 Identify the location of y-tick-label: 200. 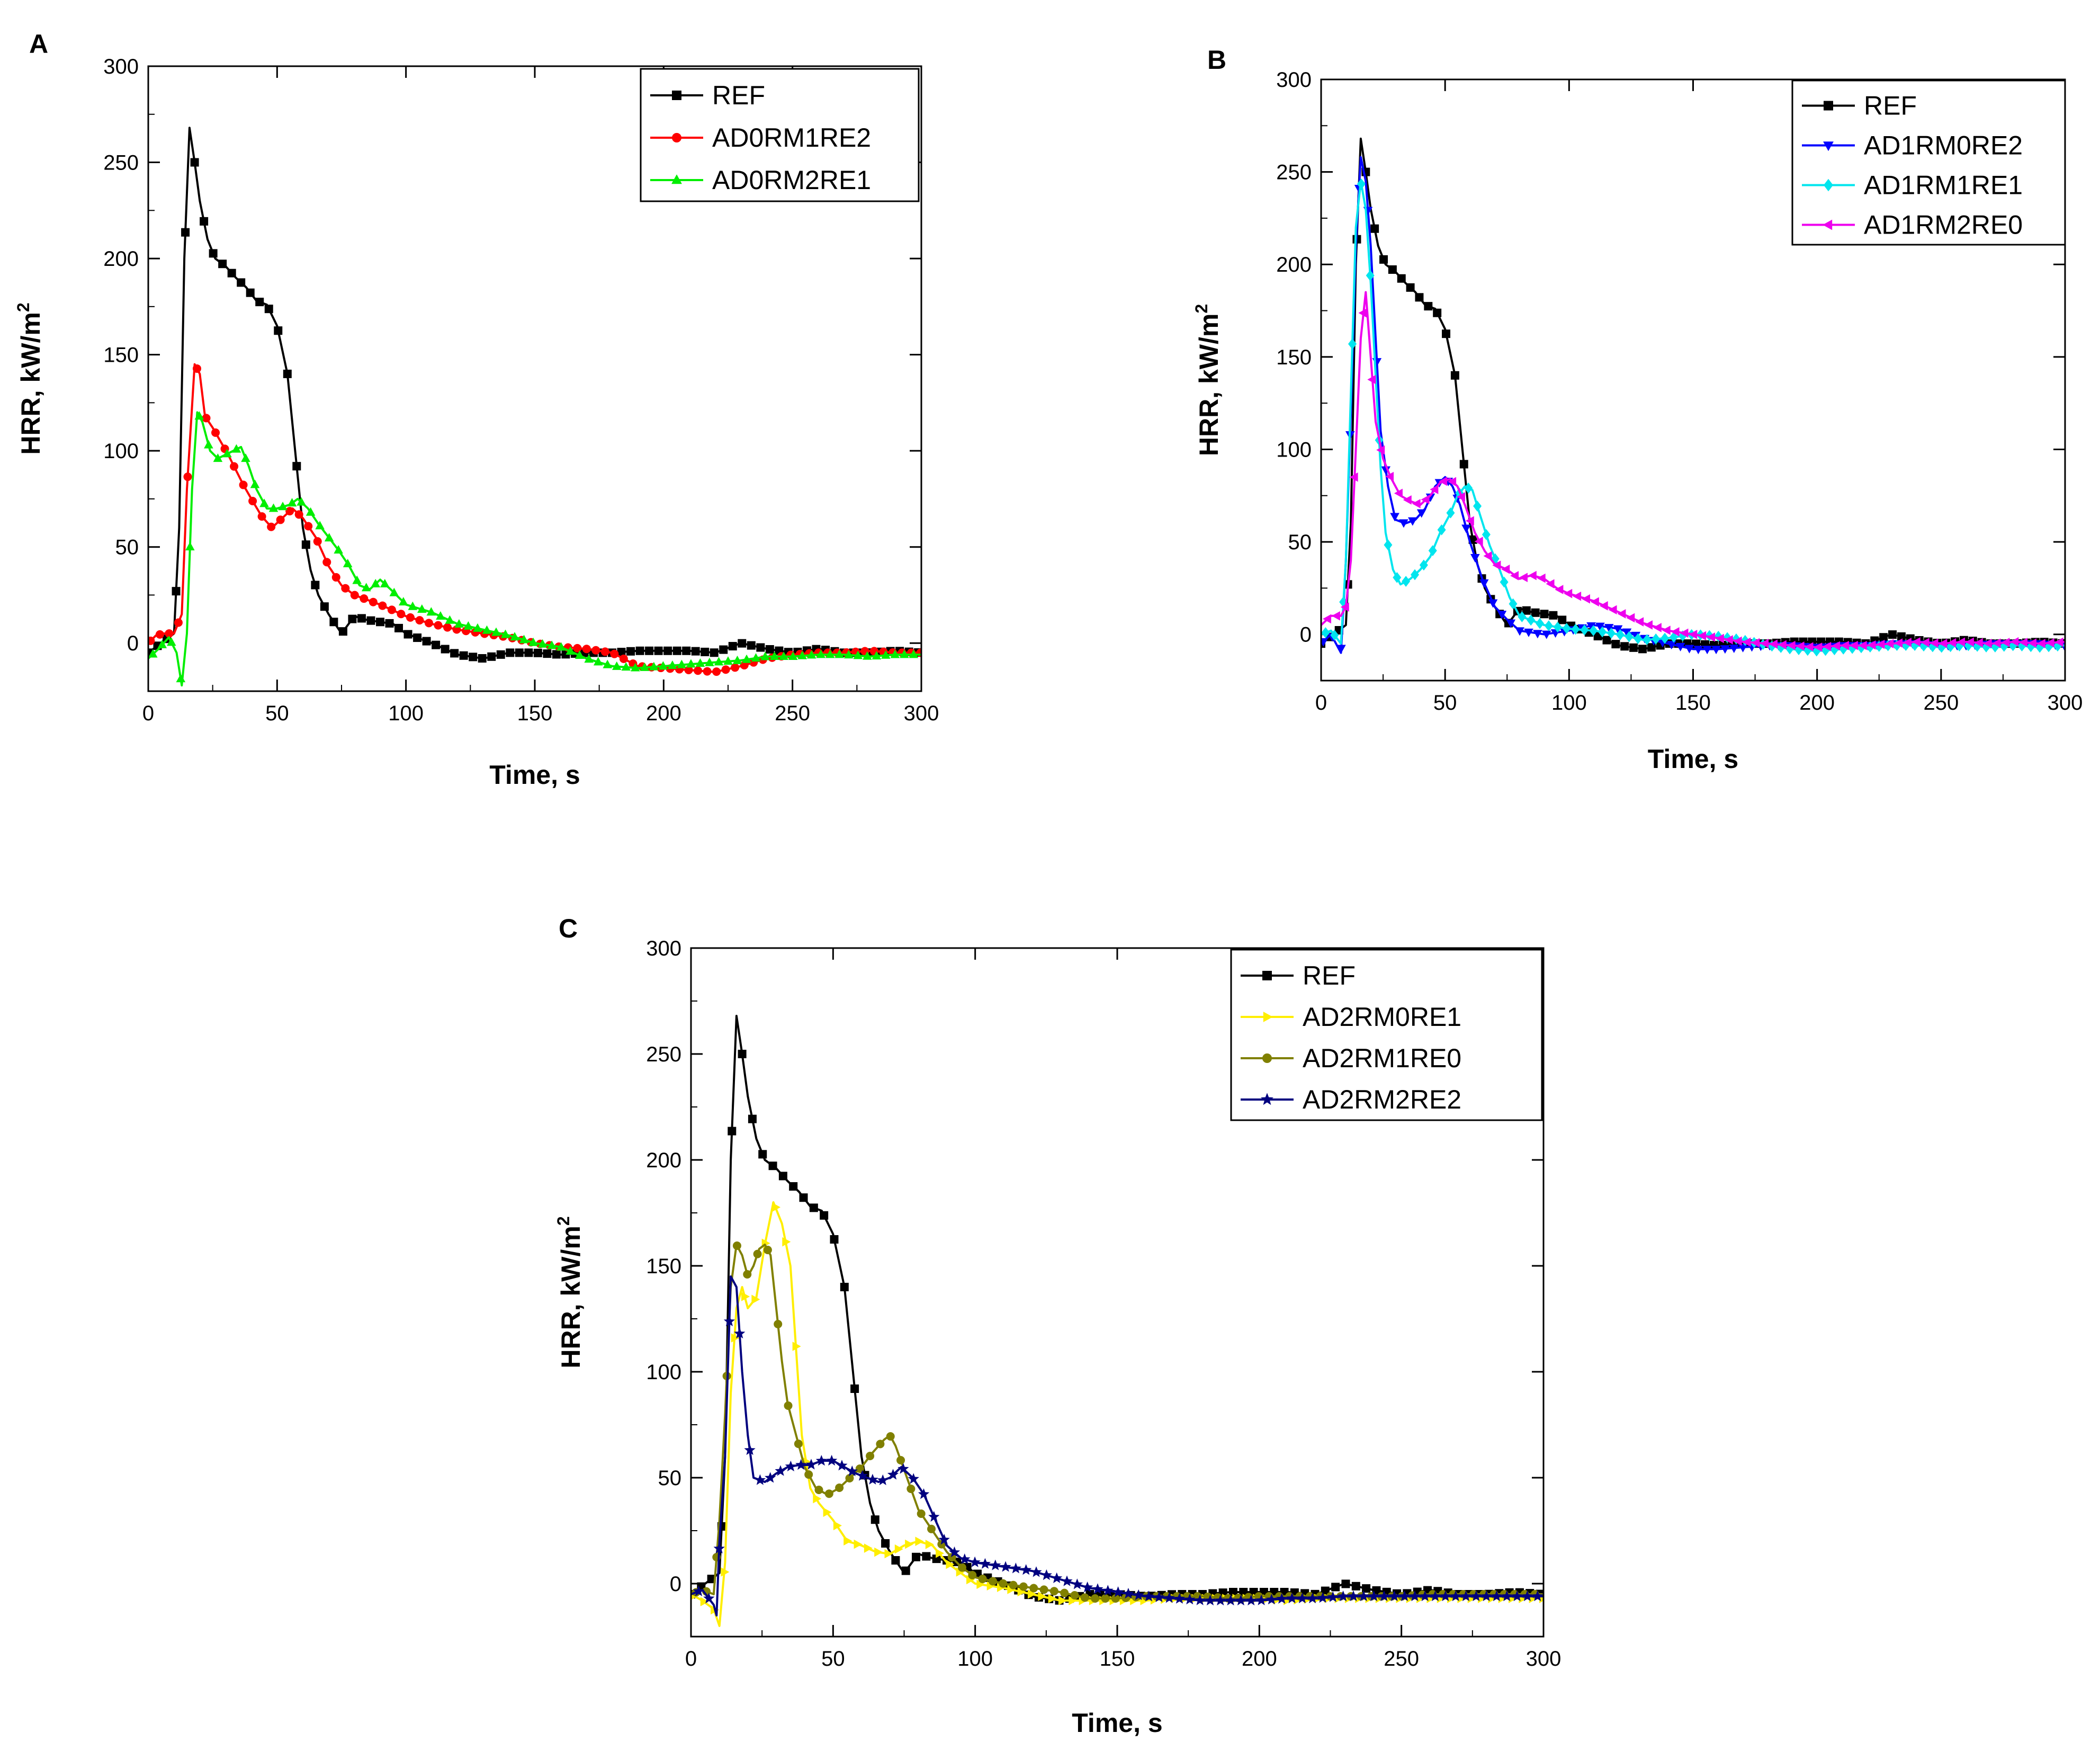
(663, 1160).